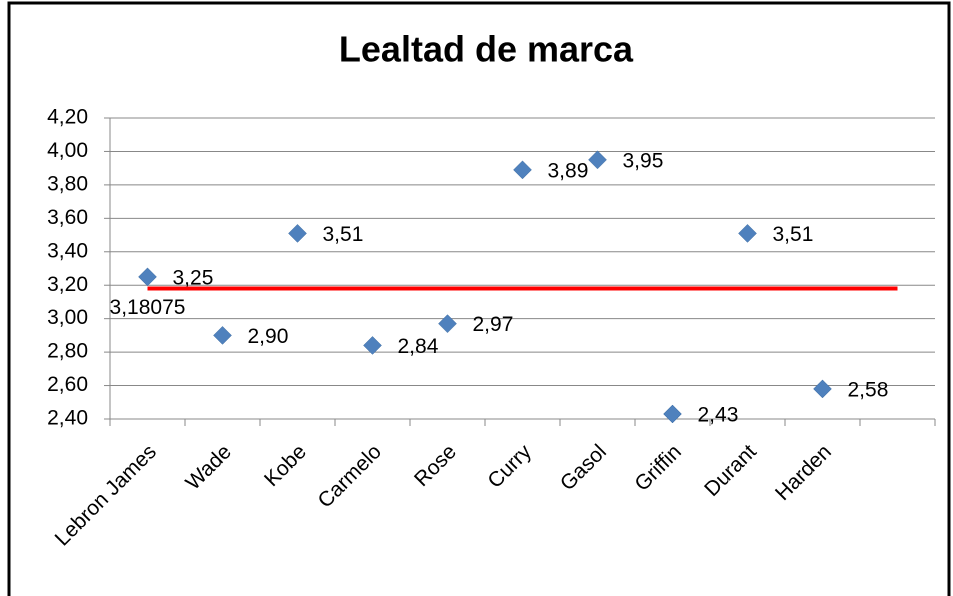  I want to click on y-tick-label: 4,20, so click(67, 117).